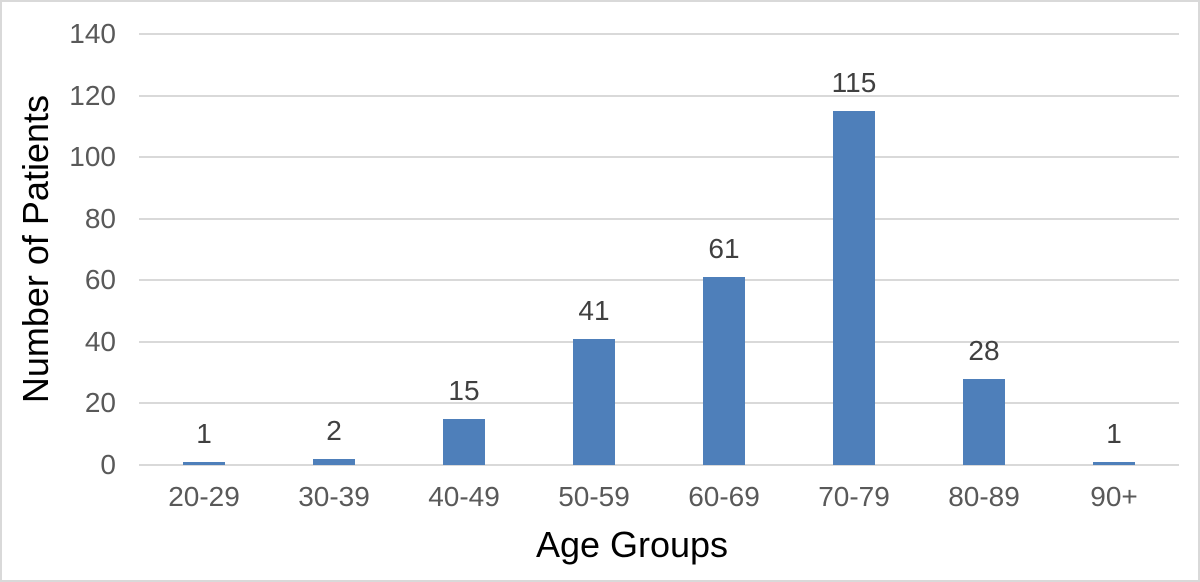  I want to click on bar-value-label: 2, so click(334, 430).